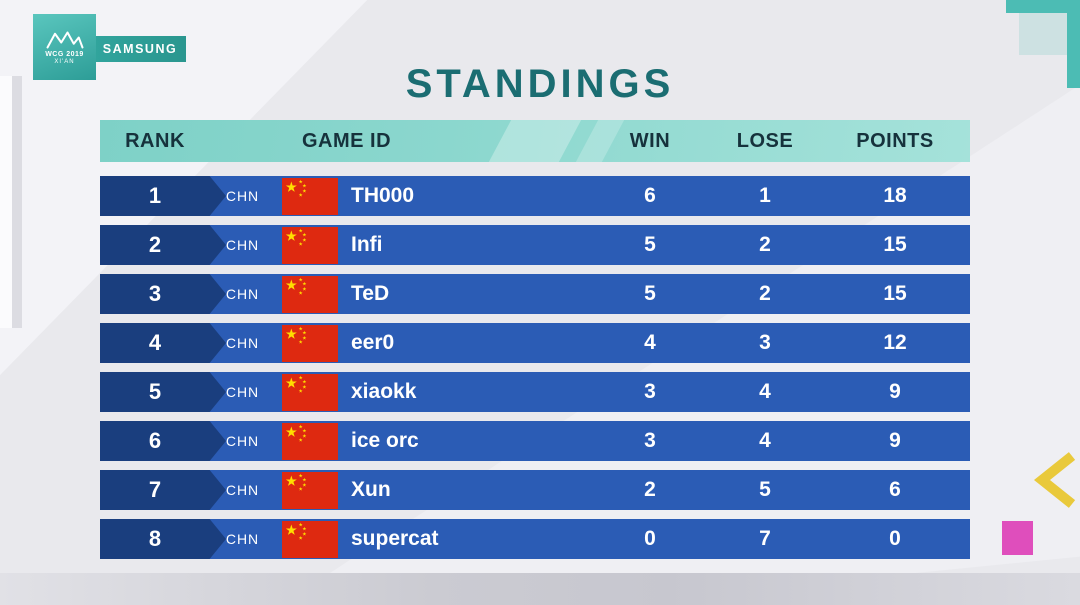 This screenshot has height=605, width=1080. I want to click on player-name: TeD, so click(370, 293).